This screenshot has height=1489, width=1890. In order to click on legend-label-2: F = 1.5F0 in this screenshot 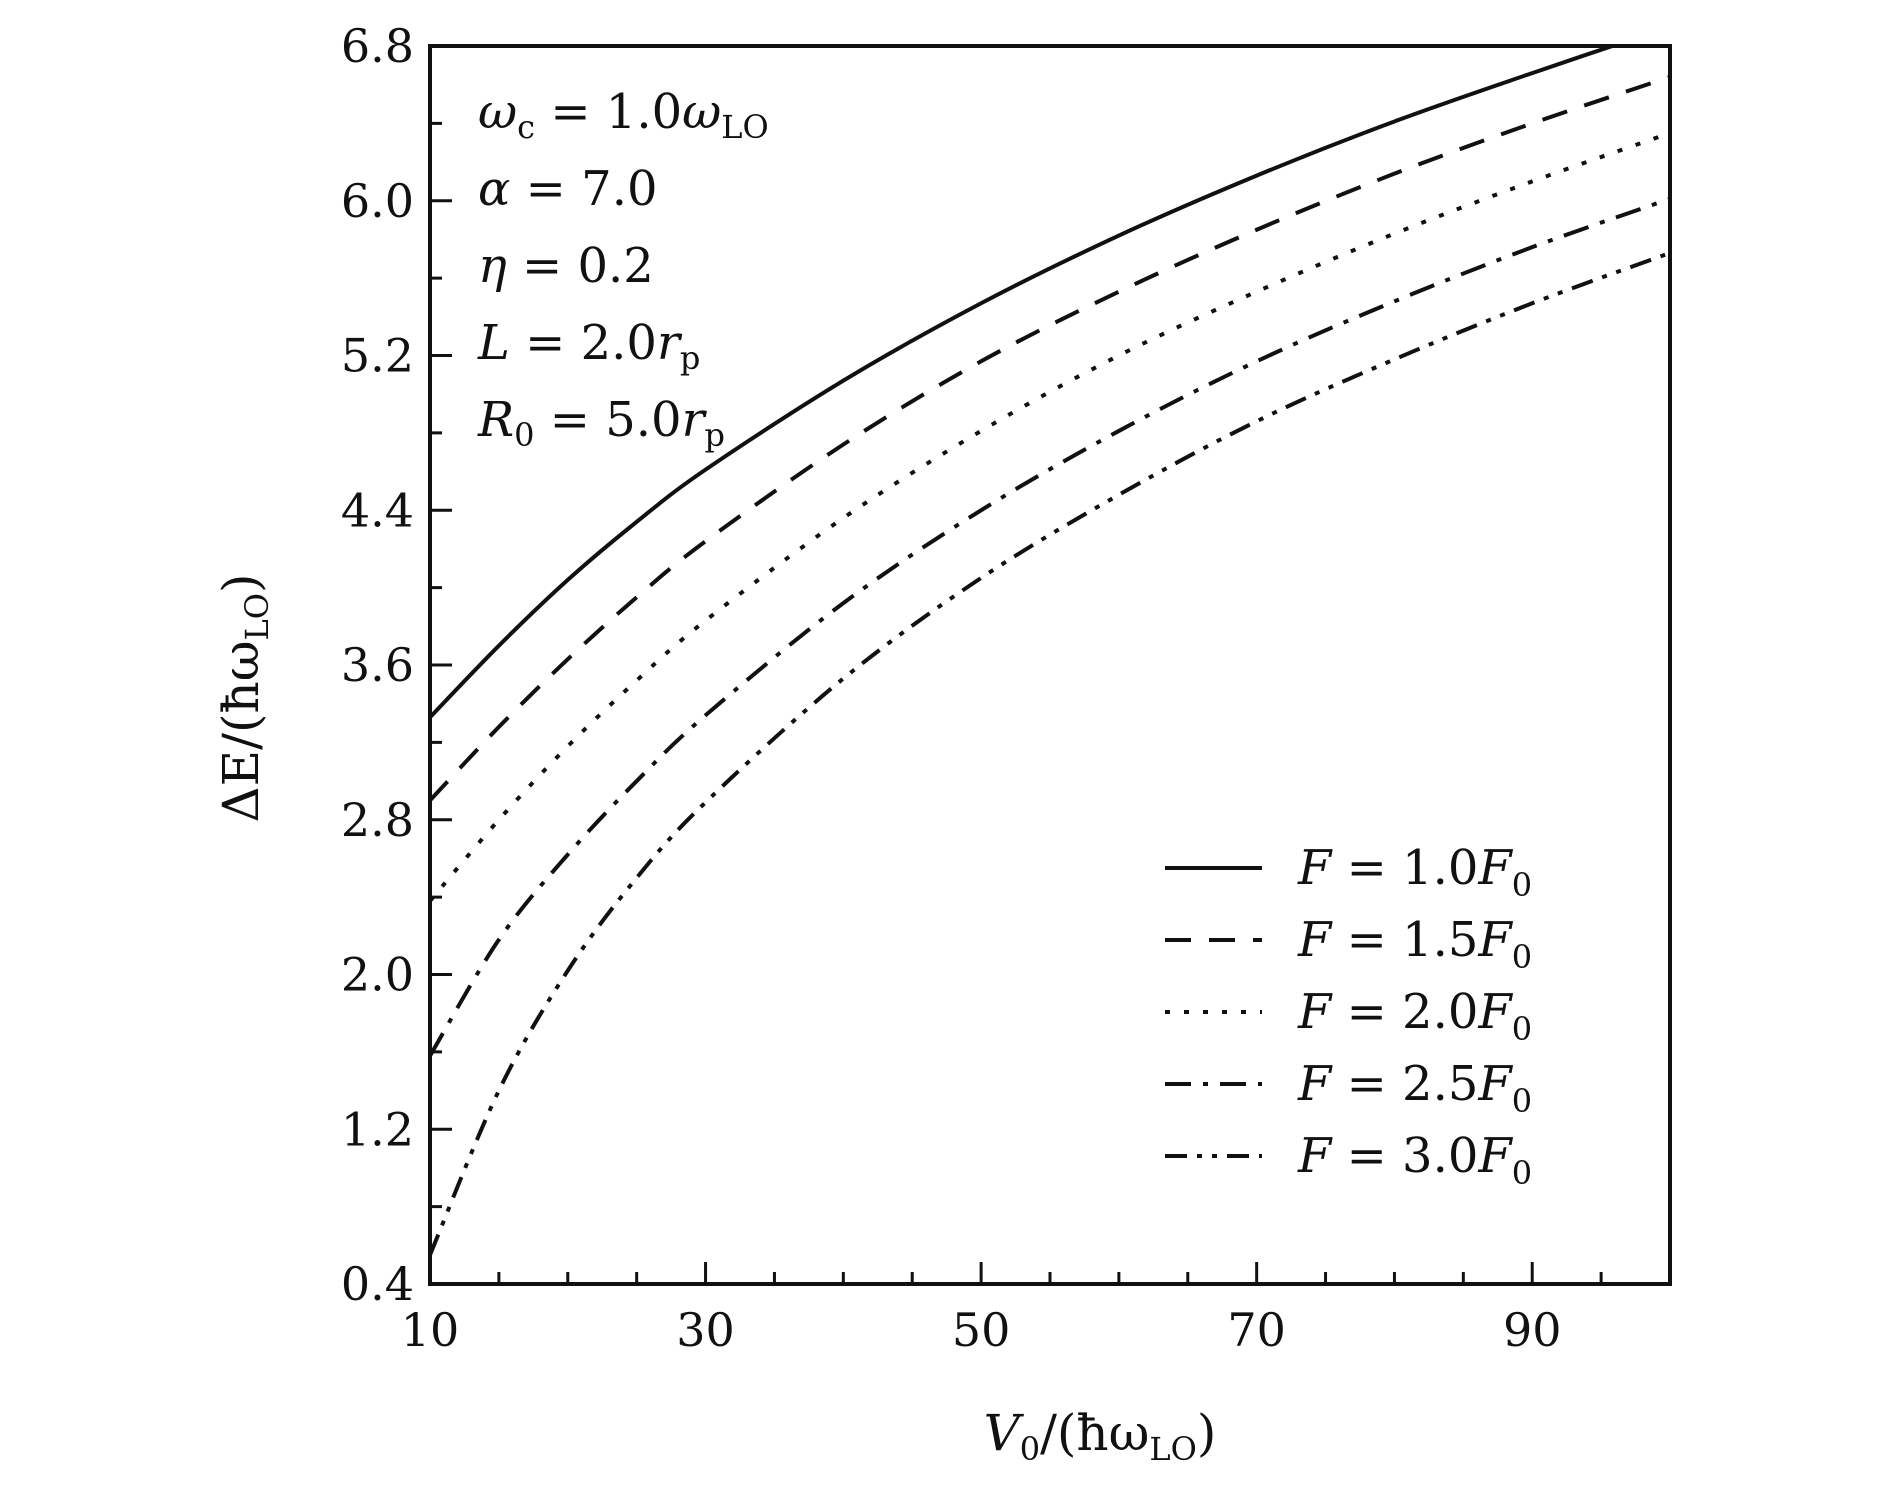, I will do `click(1414, 944)`.